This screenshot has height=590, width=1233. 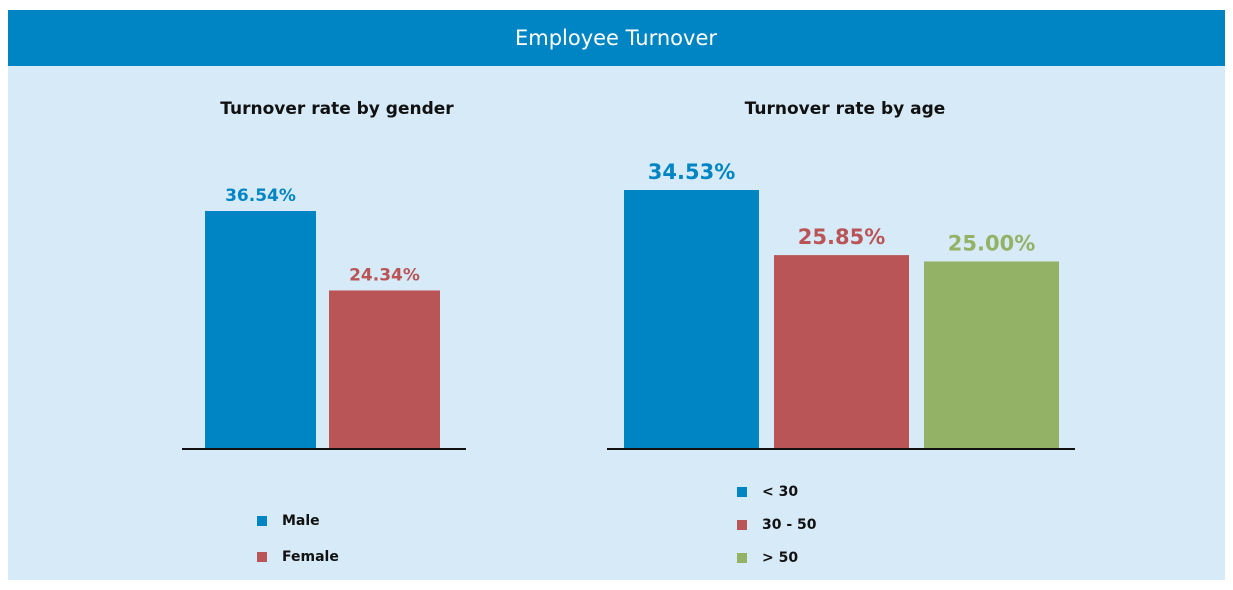 I want to click on page-title: Employee Turnover, so click(x=616, y=38).